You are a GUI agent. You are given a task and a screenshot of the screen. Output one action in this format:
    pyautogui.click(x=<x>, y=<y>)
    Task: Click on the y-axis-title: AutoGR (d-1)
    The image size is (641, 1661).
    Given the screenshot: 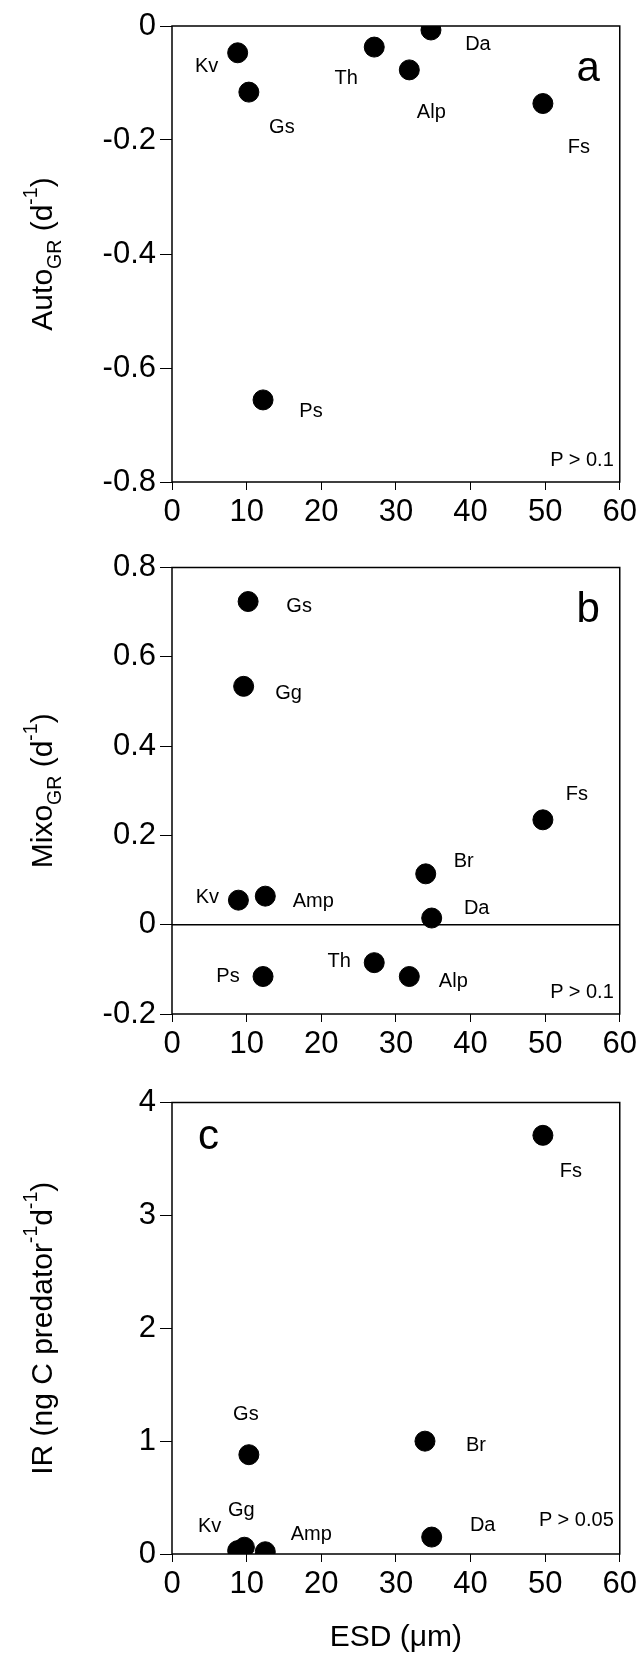 What is the action you would take?
    pyautogui.click(x=42, y=254)
    